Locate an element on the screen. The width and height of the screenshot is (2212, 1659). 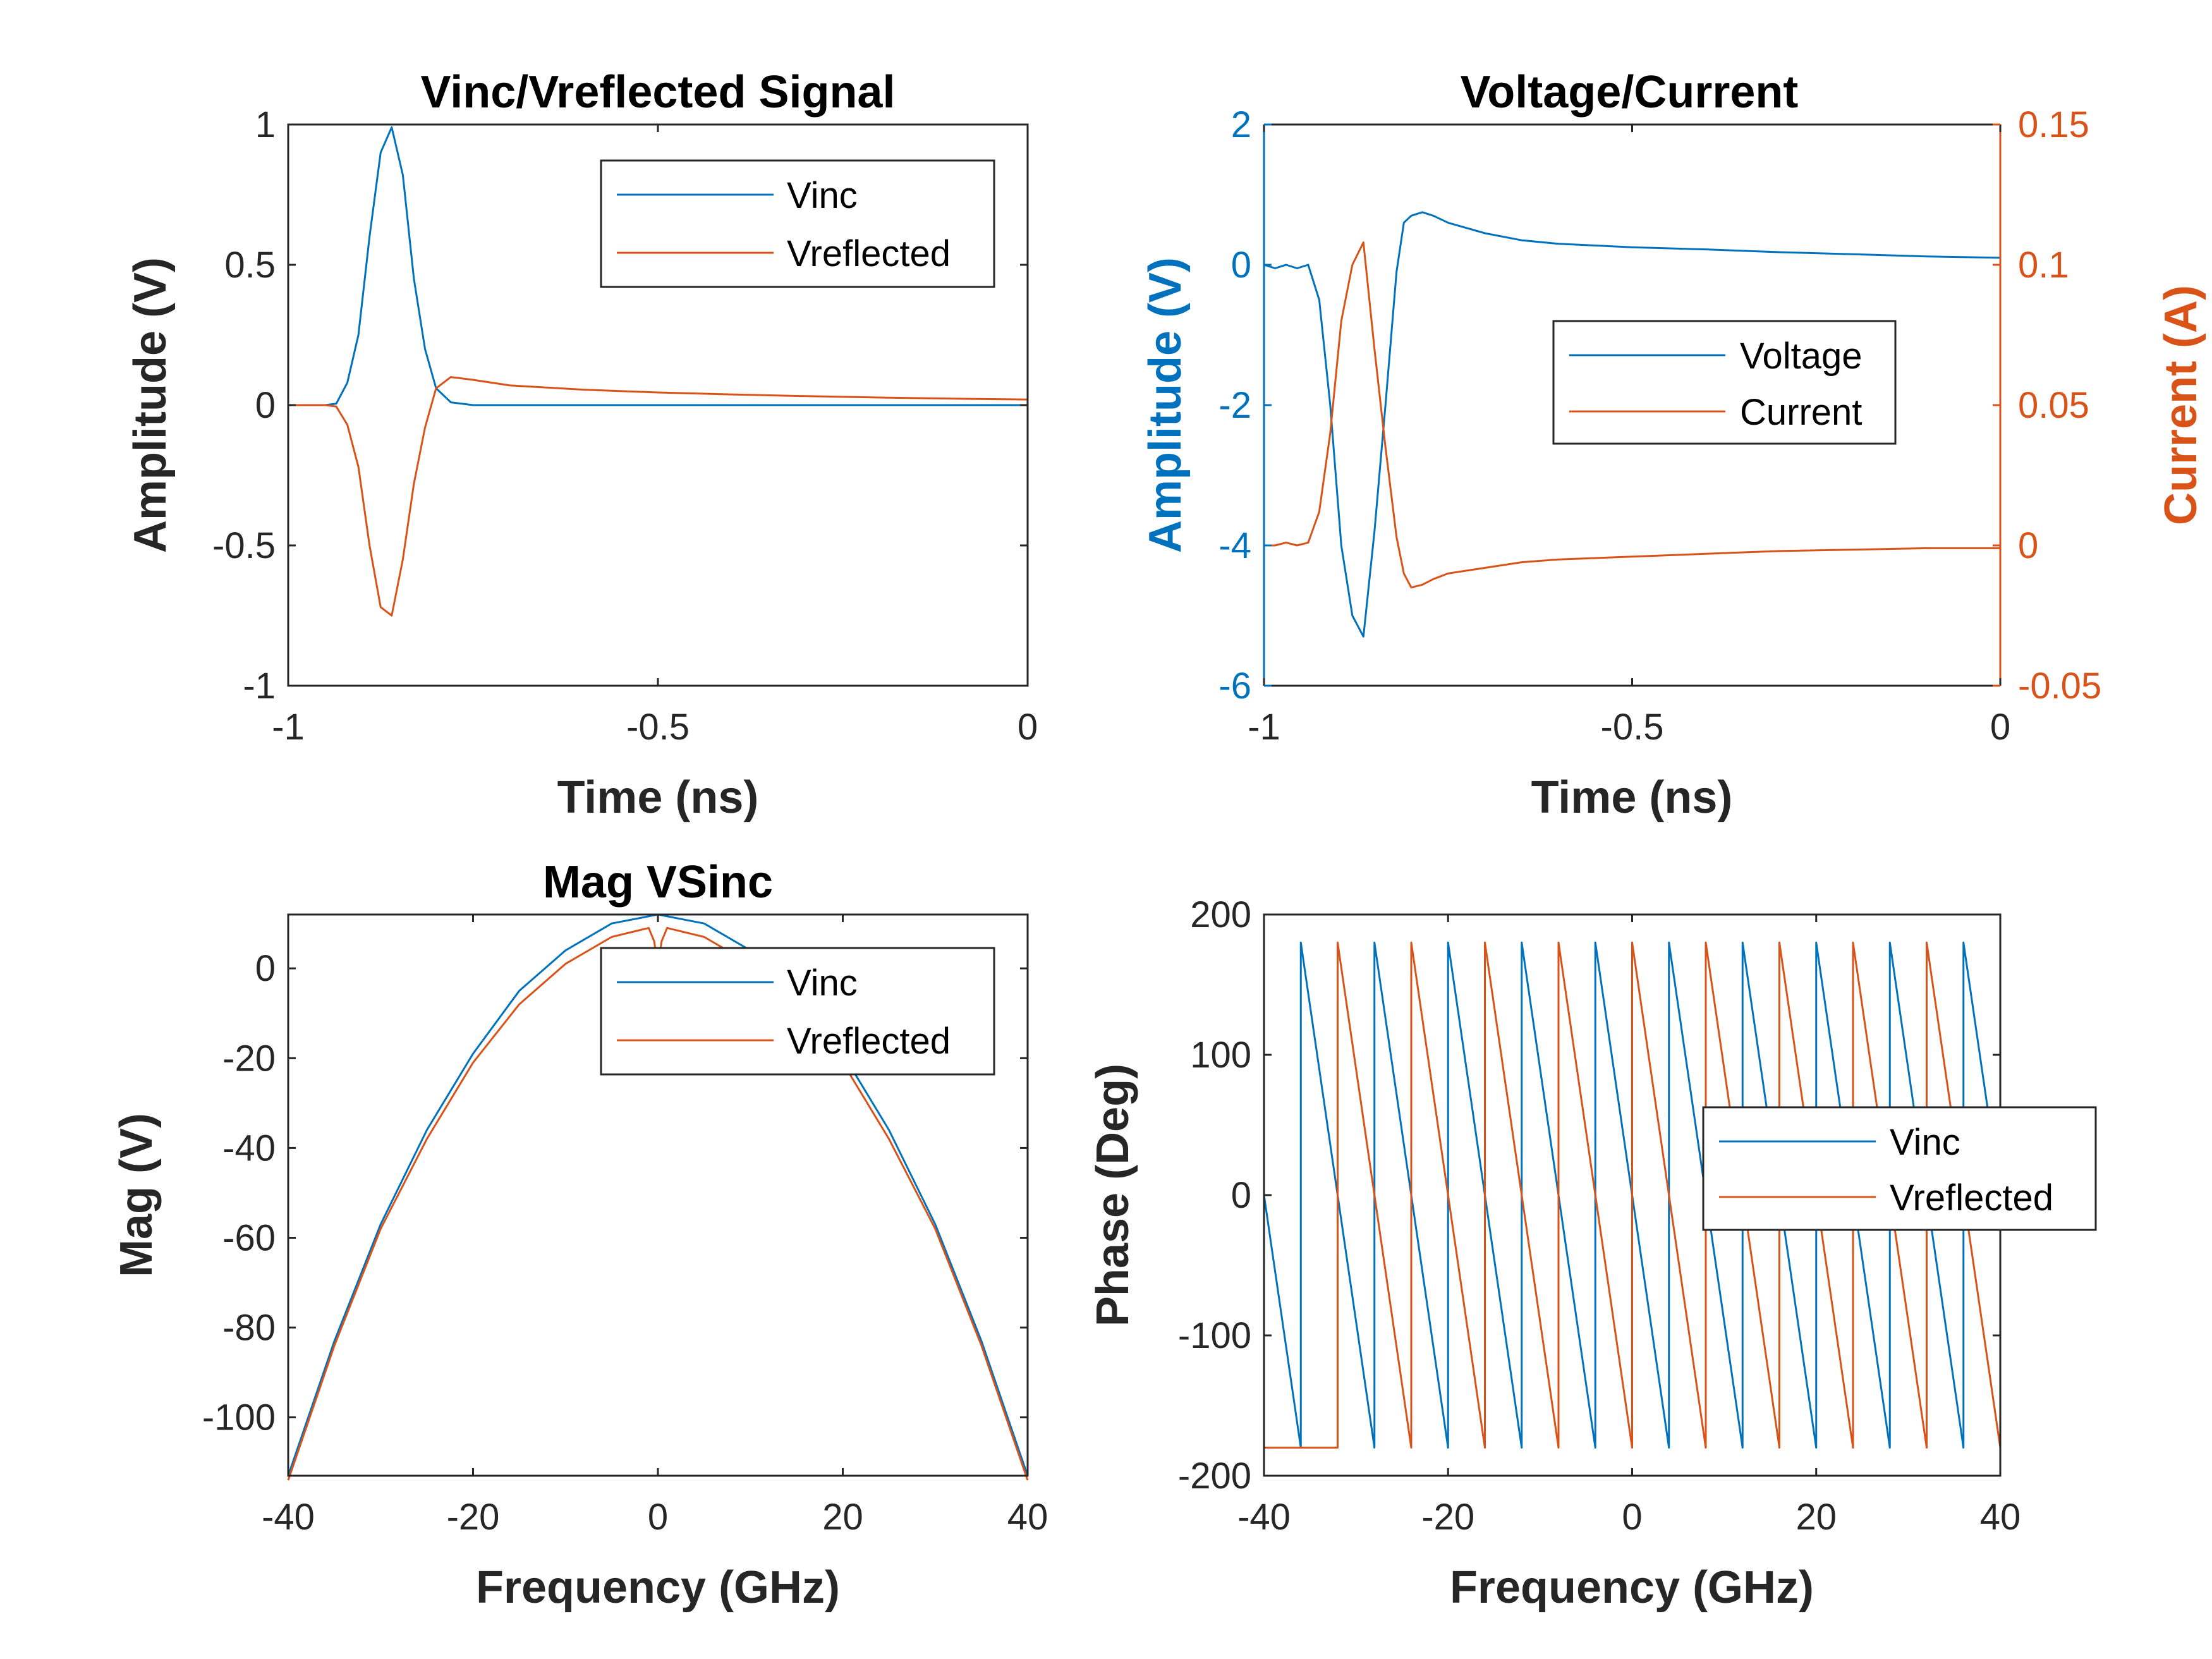
y-tick-label: 0.5 is located at coordinates (250, 265).